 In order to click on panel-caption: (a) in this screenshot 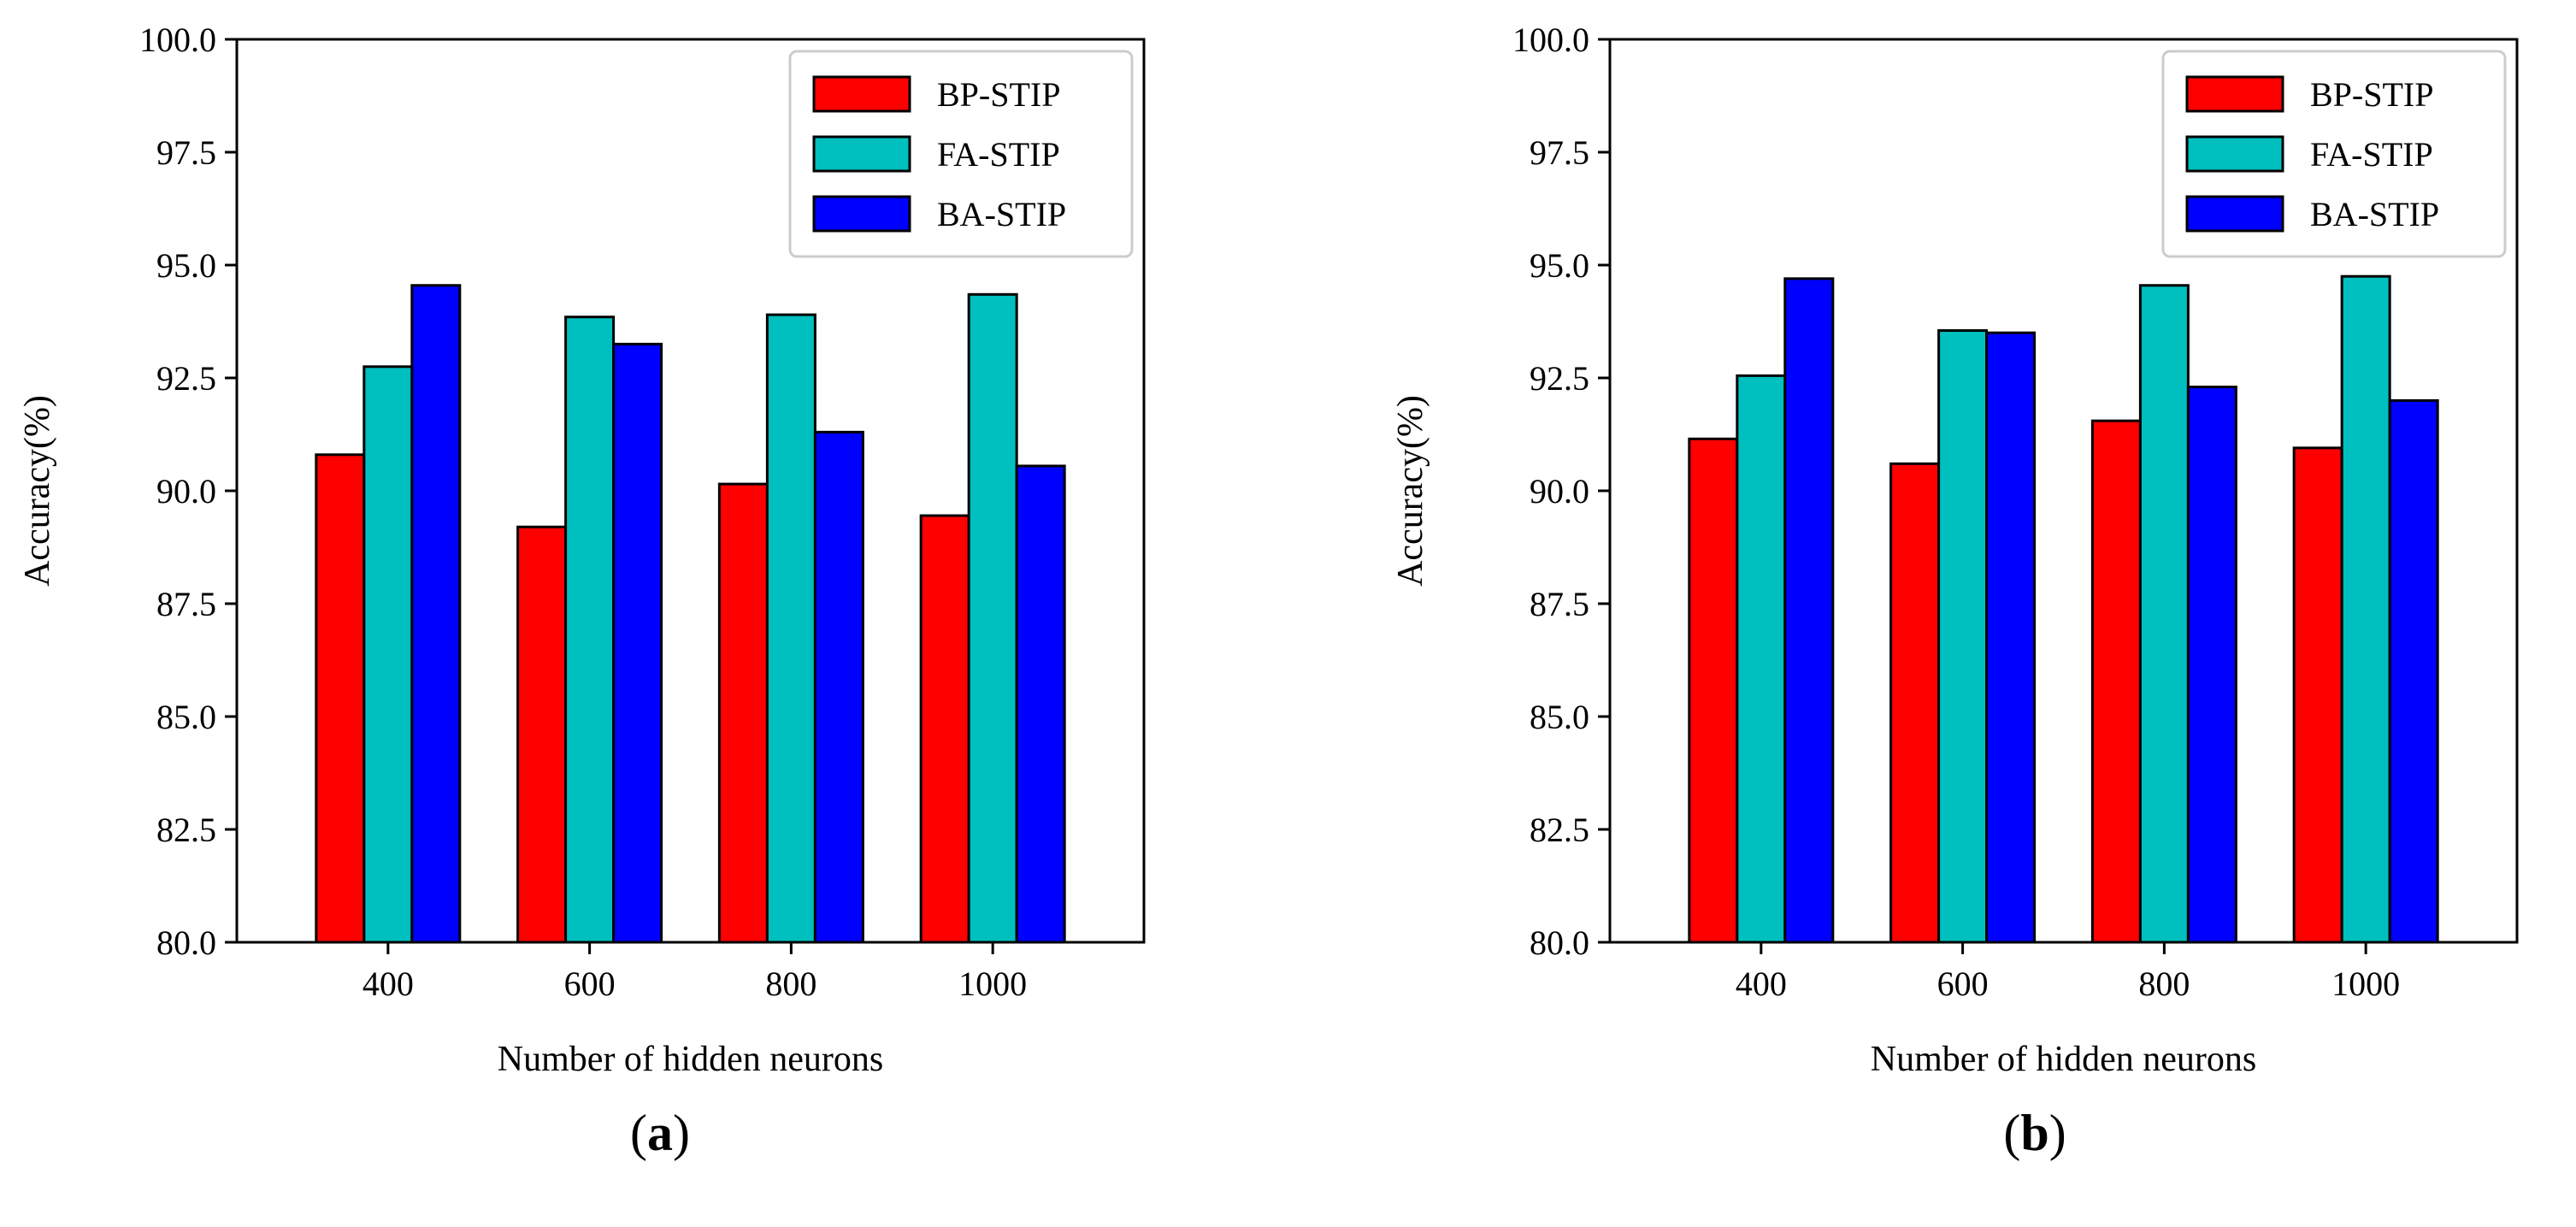, I will do `click(660, 1133)`.